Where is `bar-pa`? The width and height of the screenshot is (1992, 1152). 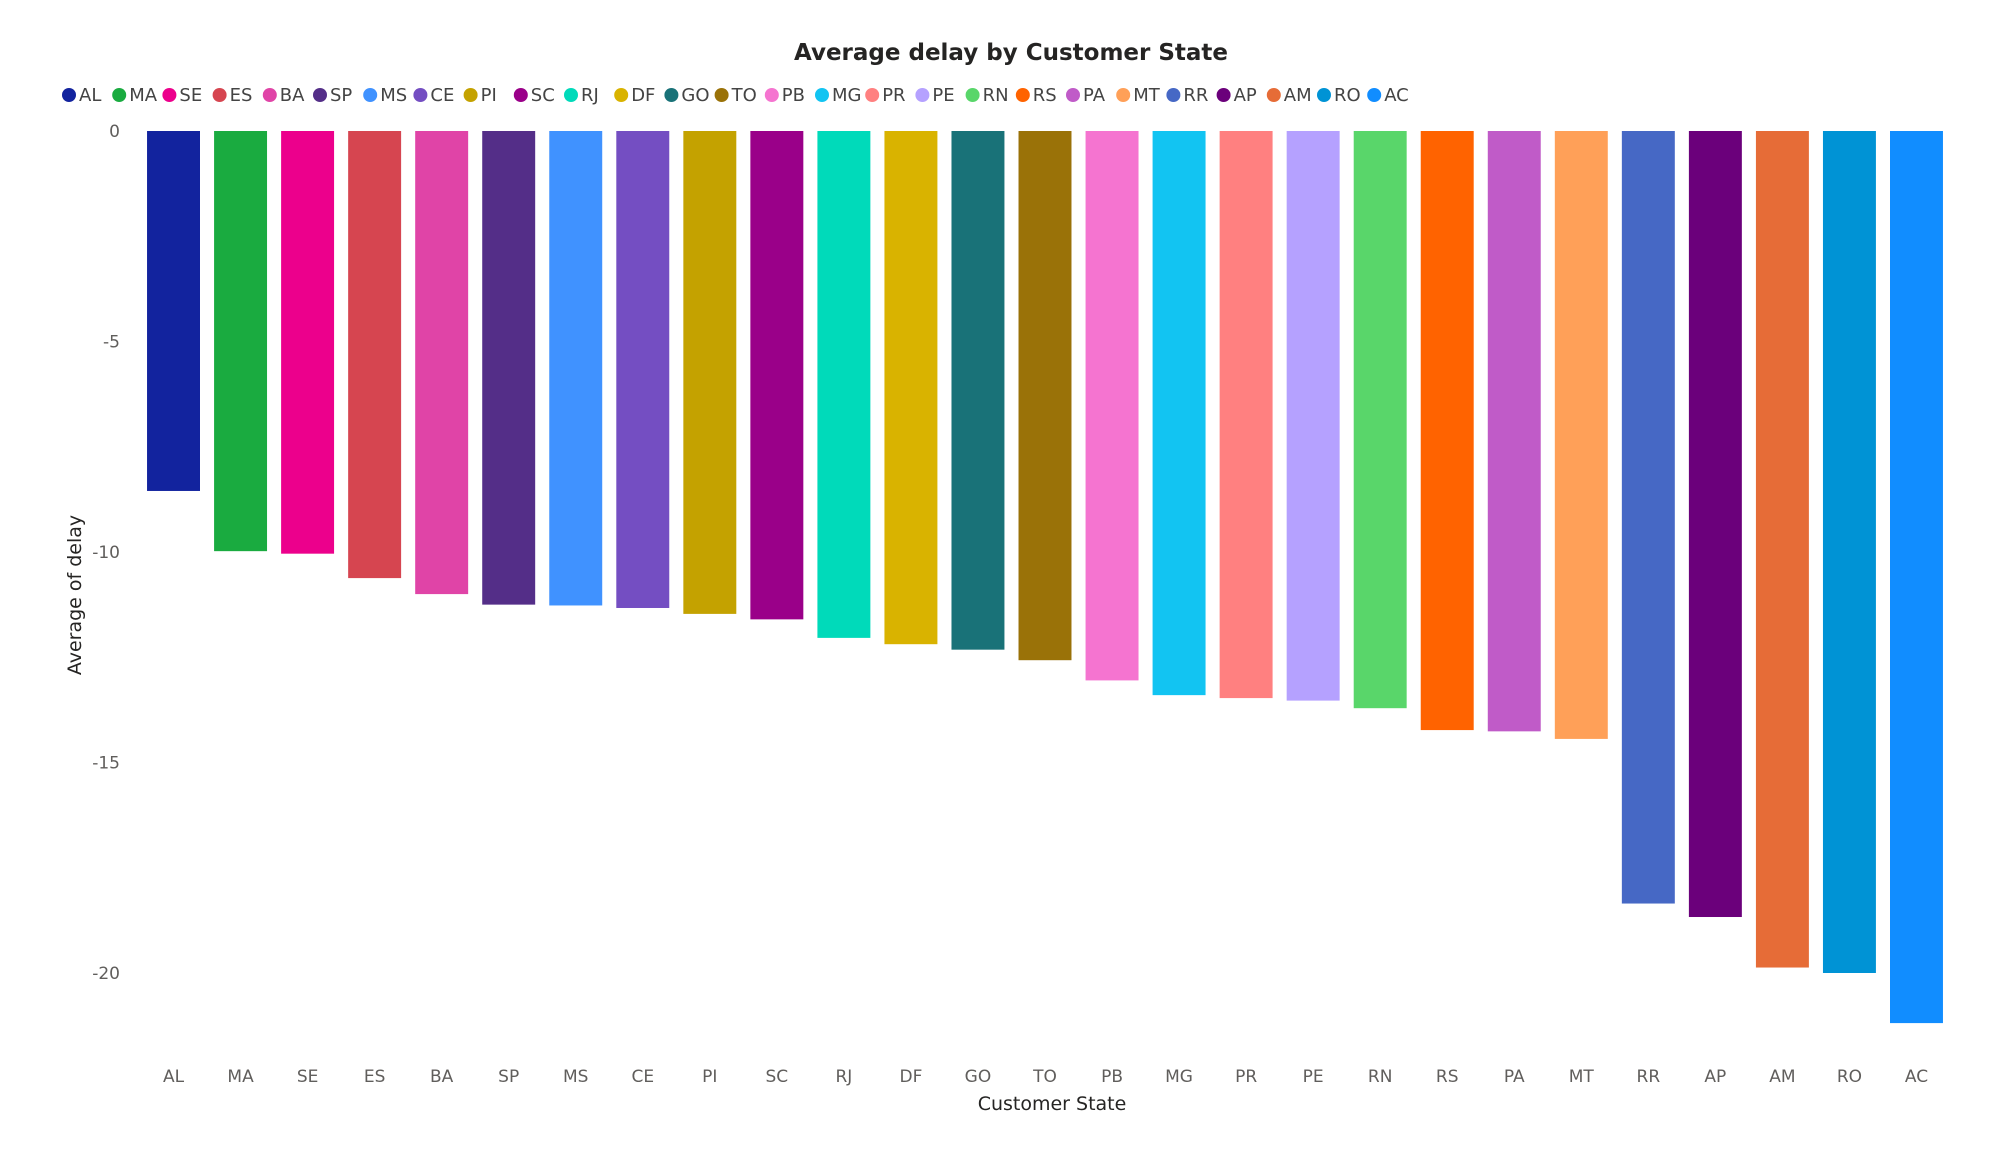 bar-pa is located at coordinates (1514, 431).